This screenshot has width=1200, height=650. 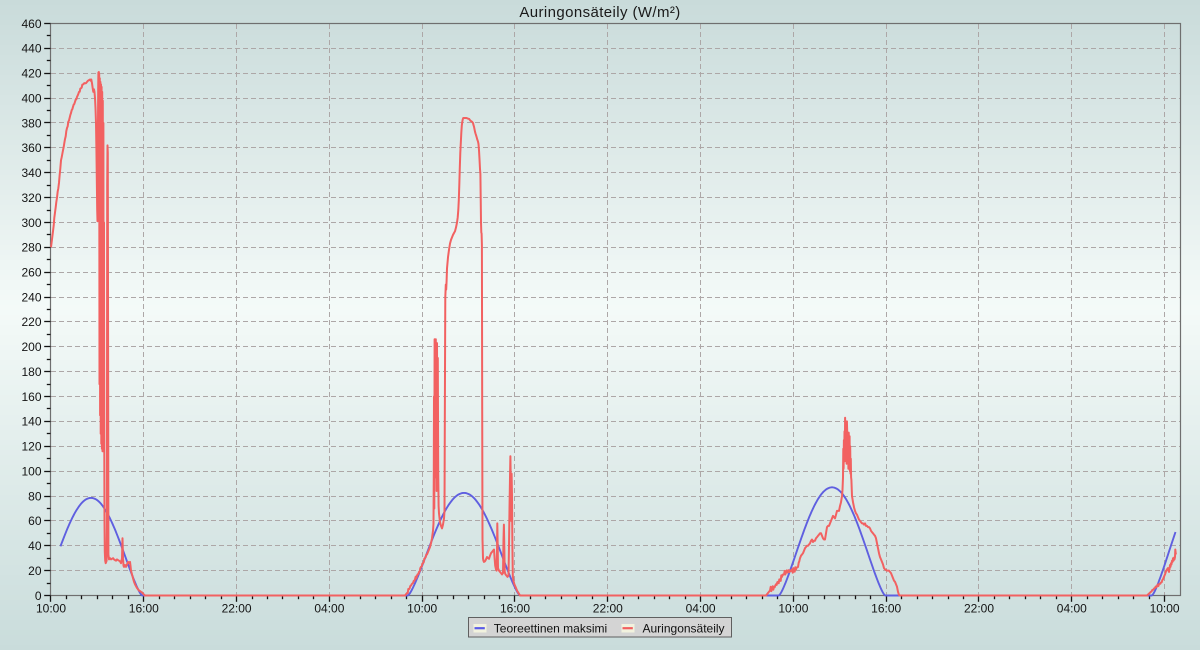 I want to click on svg-text: 220, so click(x=31, y=322).